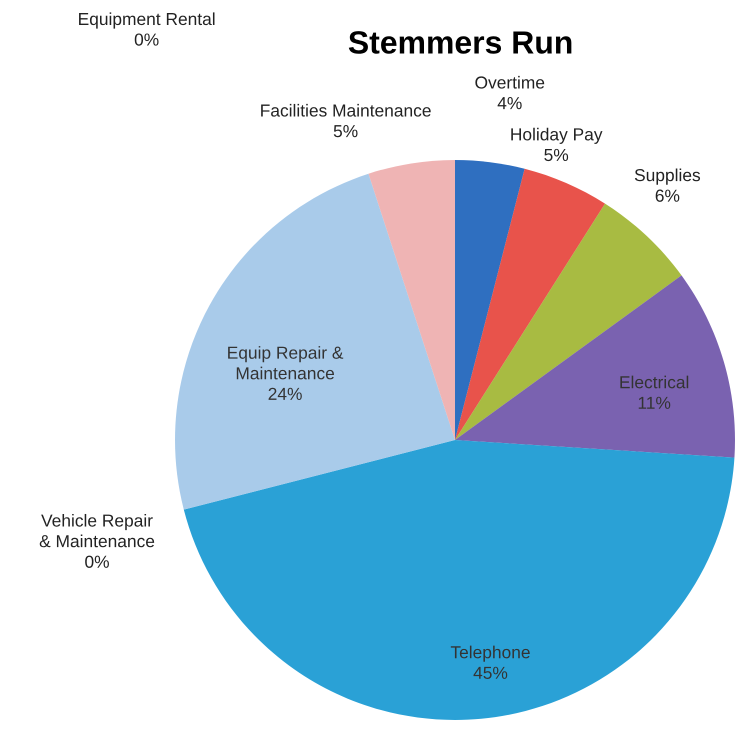 The height and width of the screenshot is (729, 739). Describe the element at coordinates (460, 42) in the screenshot. I see `chart-title: Stemmers Run` at that location.